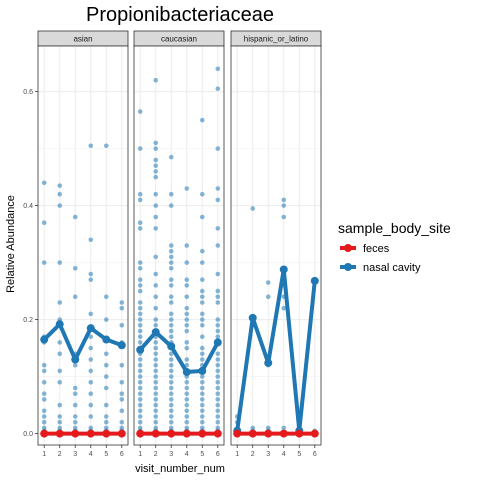 Image resolution: width=480 pixels, height=480 pixels. I want to click on legend-key-point, so click(348, 267).